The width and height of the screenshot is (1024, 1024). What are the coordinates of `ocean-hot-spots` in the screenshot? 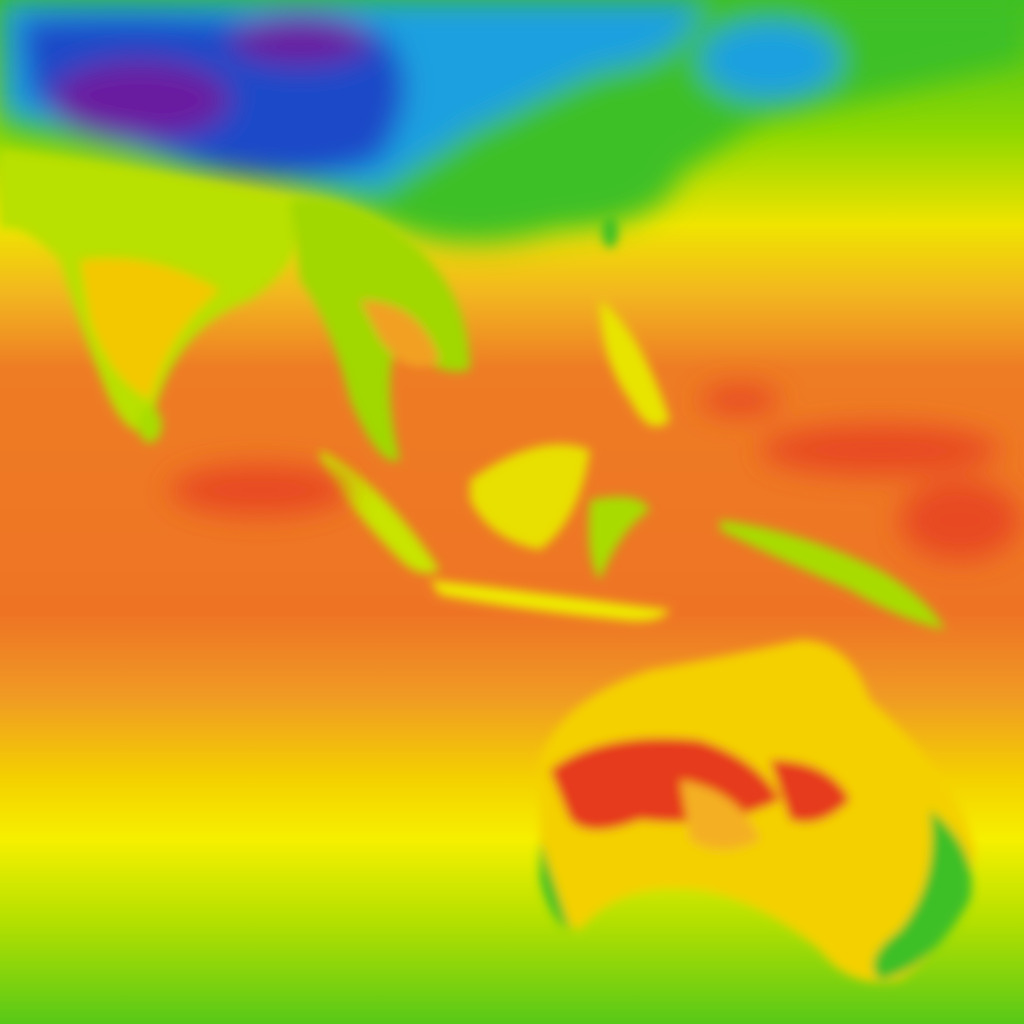 It's located at (595, 472).